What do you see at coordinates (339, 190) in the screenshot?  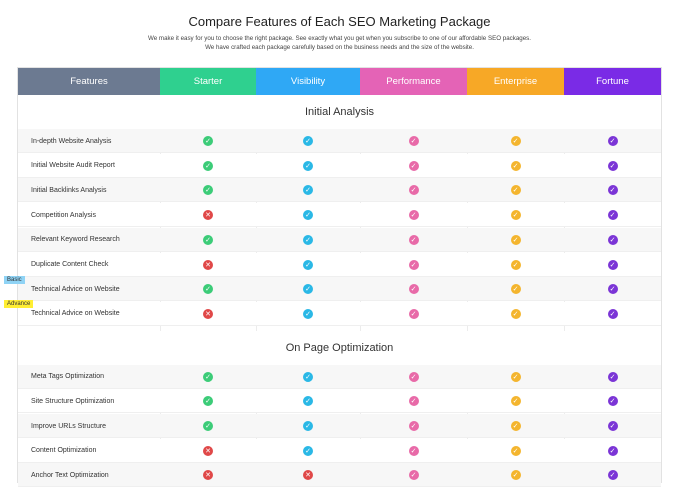 I see `table-row: Initial Backlinks Analysis ✓ ✓ ✓ ✓ ✓` at bounding box center [339, 190].